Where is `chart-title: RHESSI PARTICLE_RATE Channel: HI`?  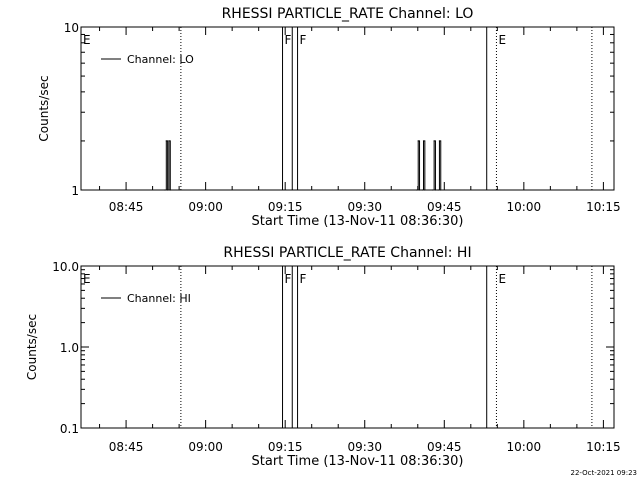
chart-title: RHESSI PARTICLE_RATE Channel: HI is located at coordinates (347, 253).